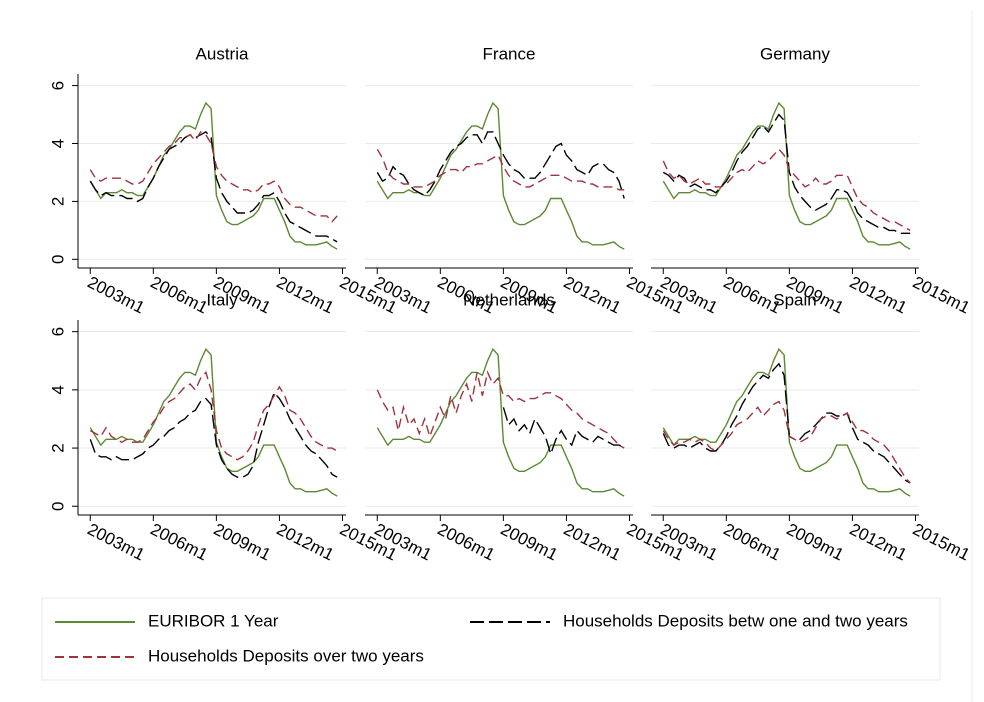 This screenshot has width=984, height=702. What do you see at coordinates (491, 639) in the screenshot?
I see `legend-box` at bounding box center [491, 639].